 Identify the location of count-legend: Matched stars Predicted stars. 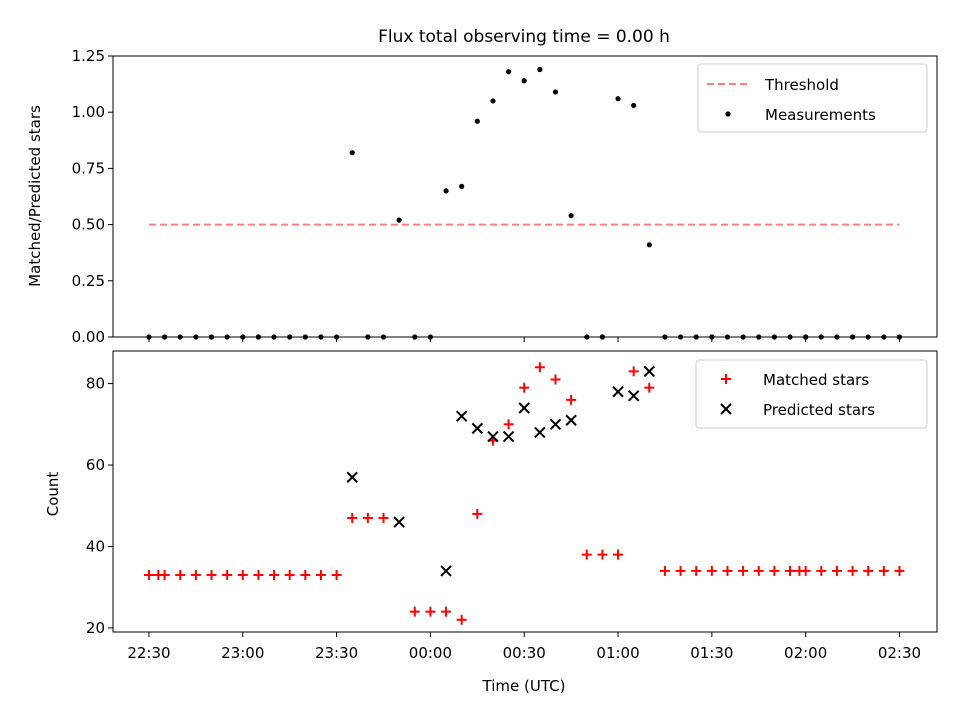
(811, 394).